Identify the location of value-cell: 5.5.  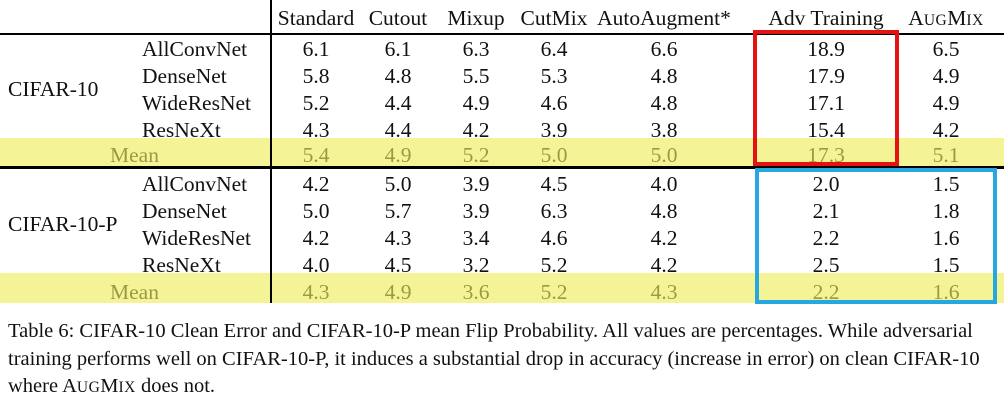
(476, 76).